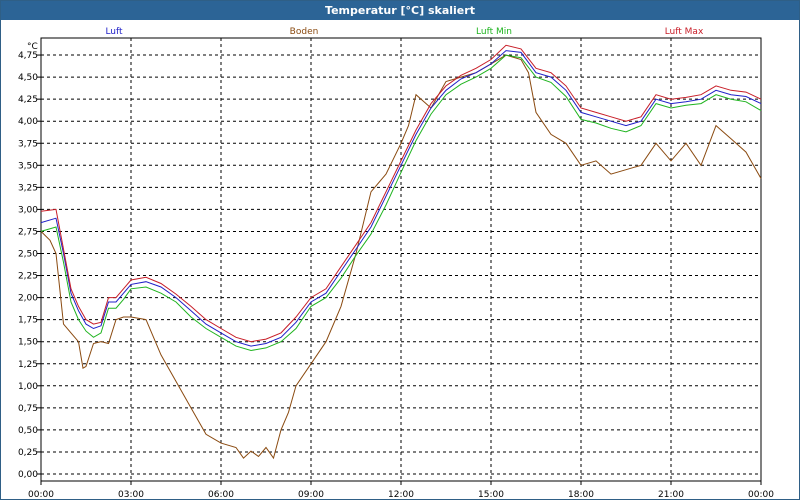 The image size is (800, 500). I want to click on y-tick-label: 1,00, so click(28, 387).